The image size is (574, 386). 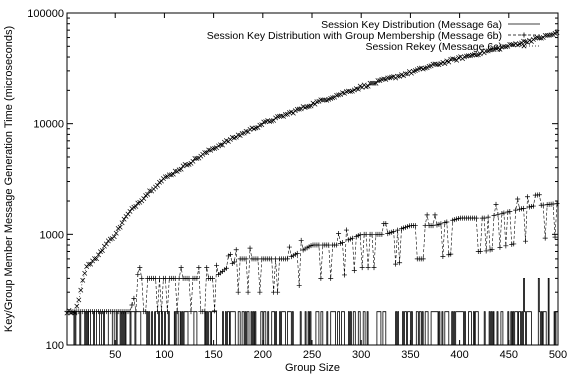 What do you see at coordinates (433, 47) in the screenshot?
I see `legend-label: Session Rekey (Message 6c)` at bounding box center [433, 47].